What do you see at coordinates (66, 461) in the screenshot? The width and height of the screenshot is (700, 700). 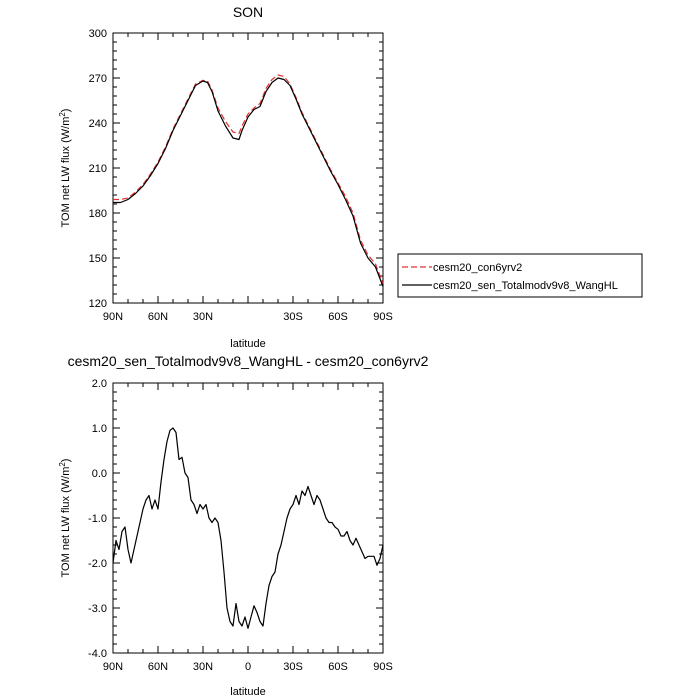 I see `bottom-y-axis-title-close: )` at bounding box center [66, 461].